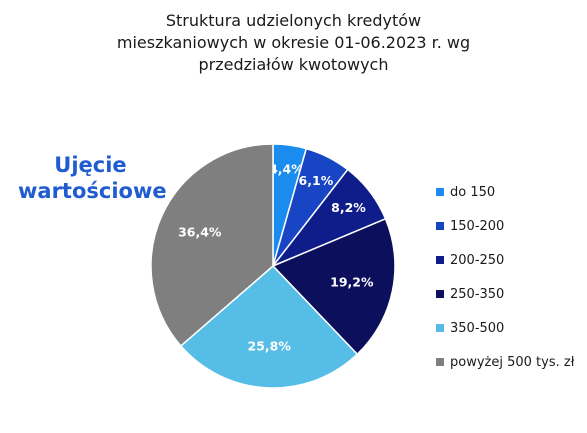  What do you see at coordinates (477, 226) in the screenshot?
I see `legend-label: 150-200` at bounding box center [477, 226].